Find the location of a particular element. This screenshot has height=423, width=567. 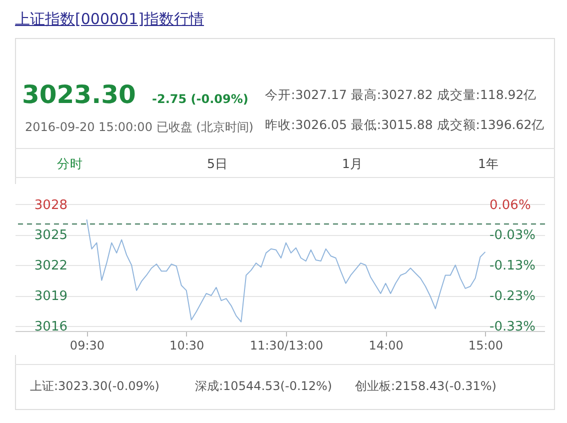

text: -2.75 (-0.09%) is located at coordinates (200, 99).